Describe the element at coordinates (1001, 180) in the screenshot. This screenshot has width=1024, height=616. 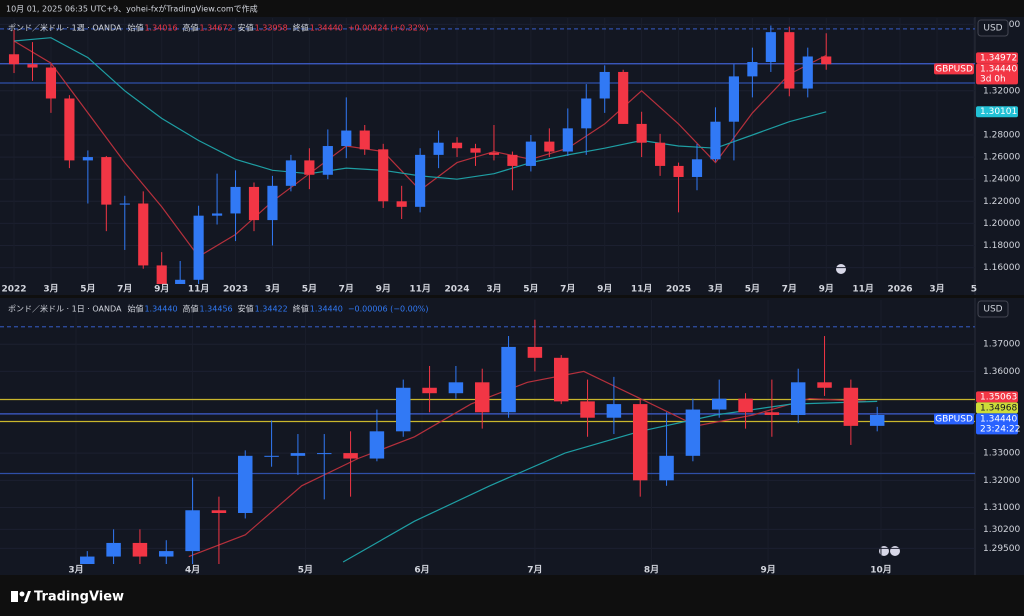
I see `y-tick-label: 1.24000` at that location.